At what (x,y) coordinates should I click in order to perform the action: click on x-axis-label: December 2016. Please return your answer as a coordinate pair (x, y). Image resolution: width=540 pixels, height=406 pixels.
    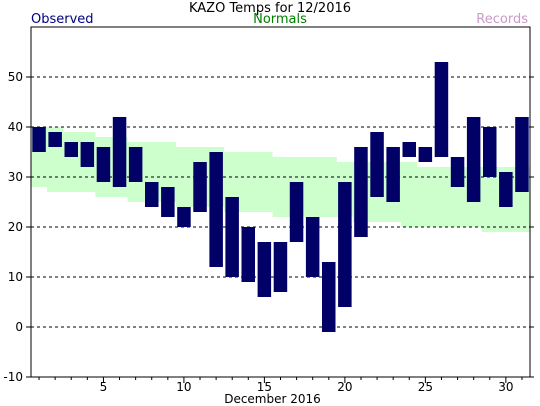
    Looking at the image, I should click on (272, 399).